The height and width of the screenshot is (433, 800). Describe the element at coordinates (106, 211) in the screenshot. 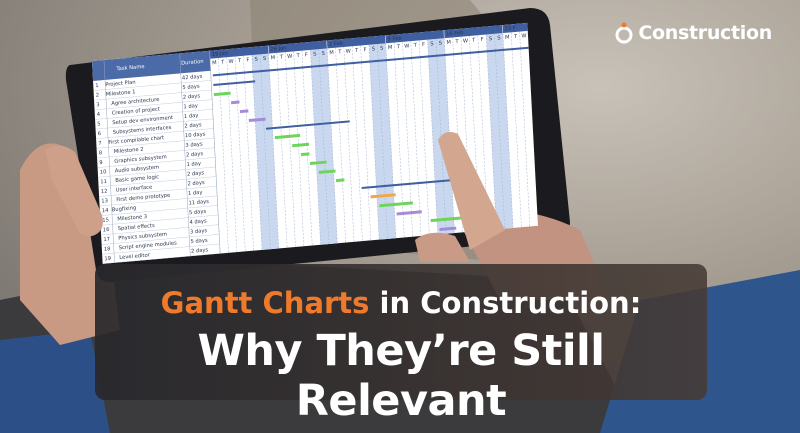

I see `row-number: 14` at that location.